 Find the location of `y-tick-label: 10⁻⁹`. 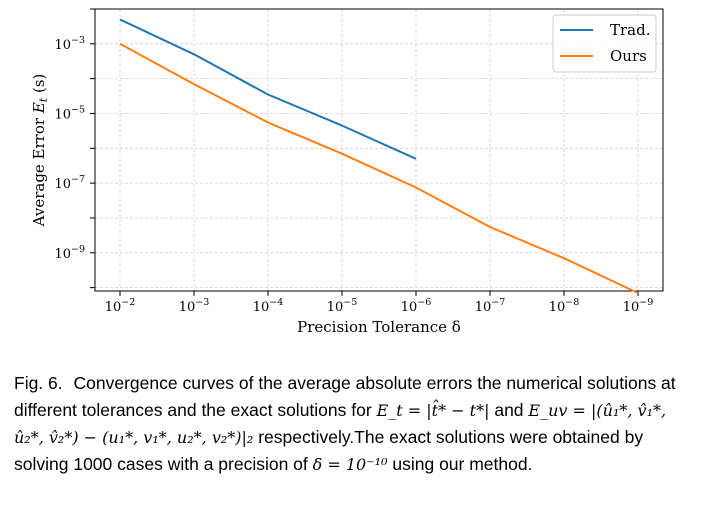

y-tick-label: 10⁻⁹ is located at coordinates (69, 253).